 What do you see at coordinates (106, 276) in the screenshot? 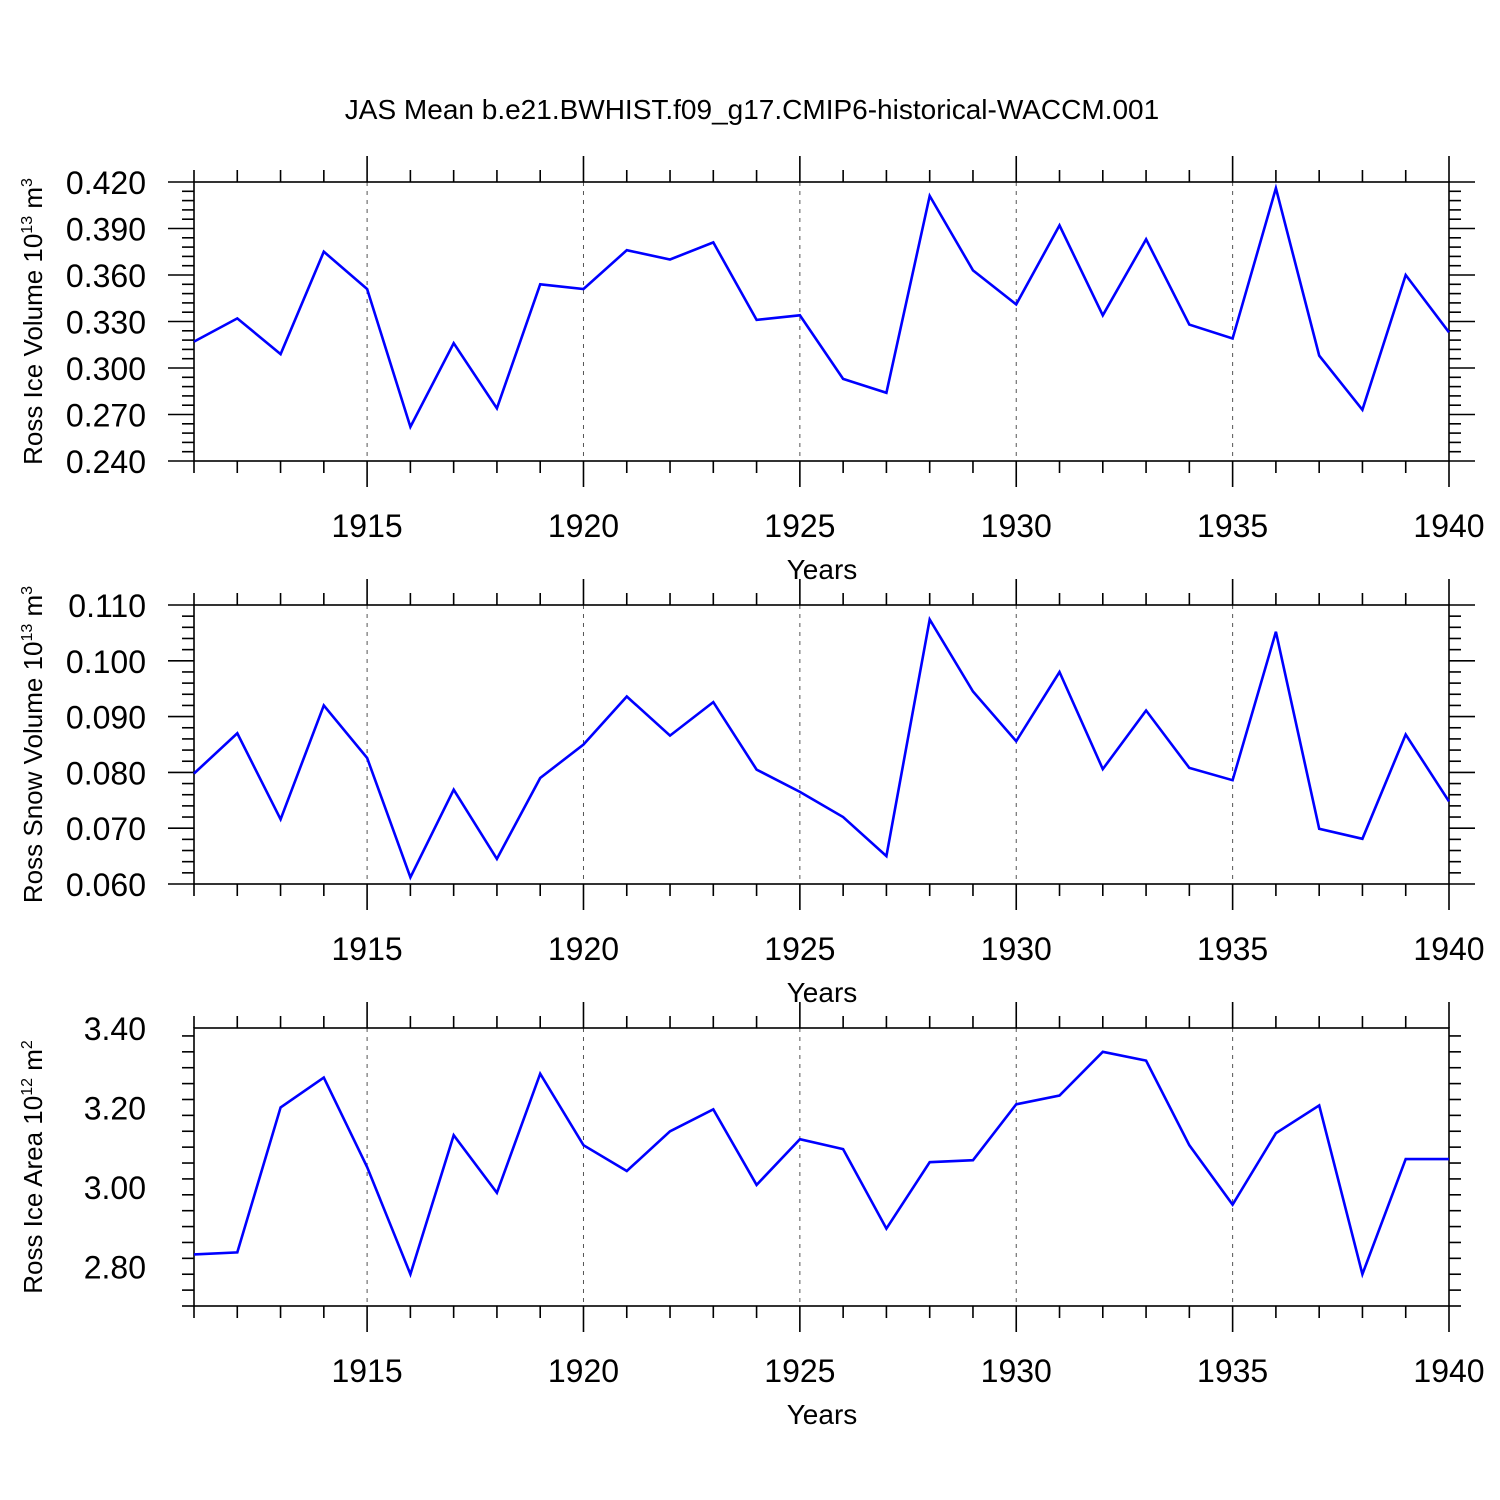
I see `y-tick-label: 0.360` at bounding box center [106, 276].